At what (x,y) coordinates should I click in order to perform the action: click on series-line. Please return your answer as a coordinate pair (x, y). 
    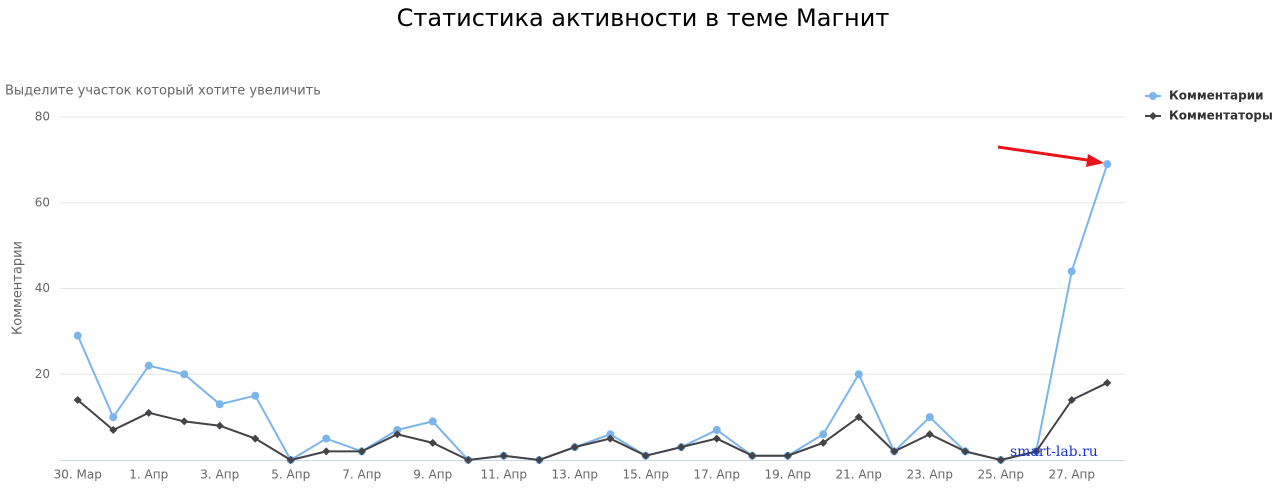
    Looking at the image, I should click on (592, 421).